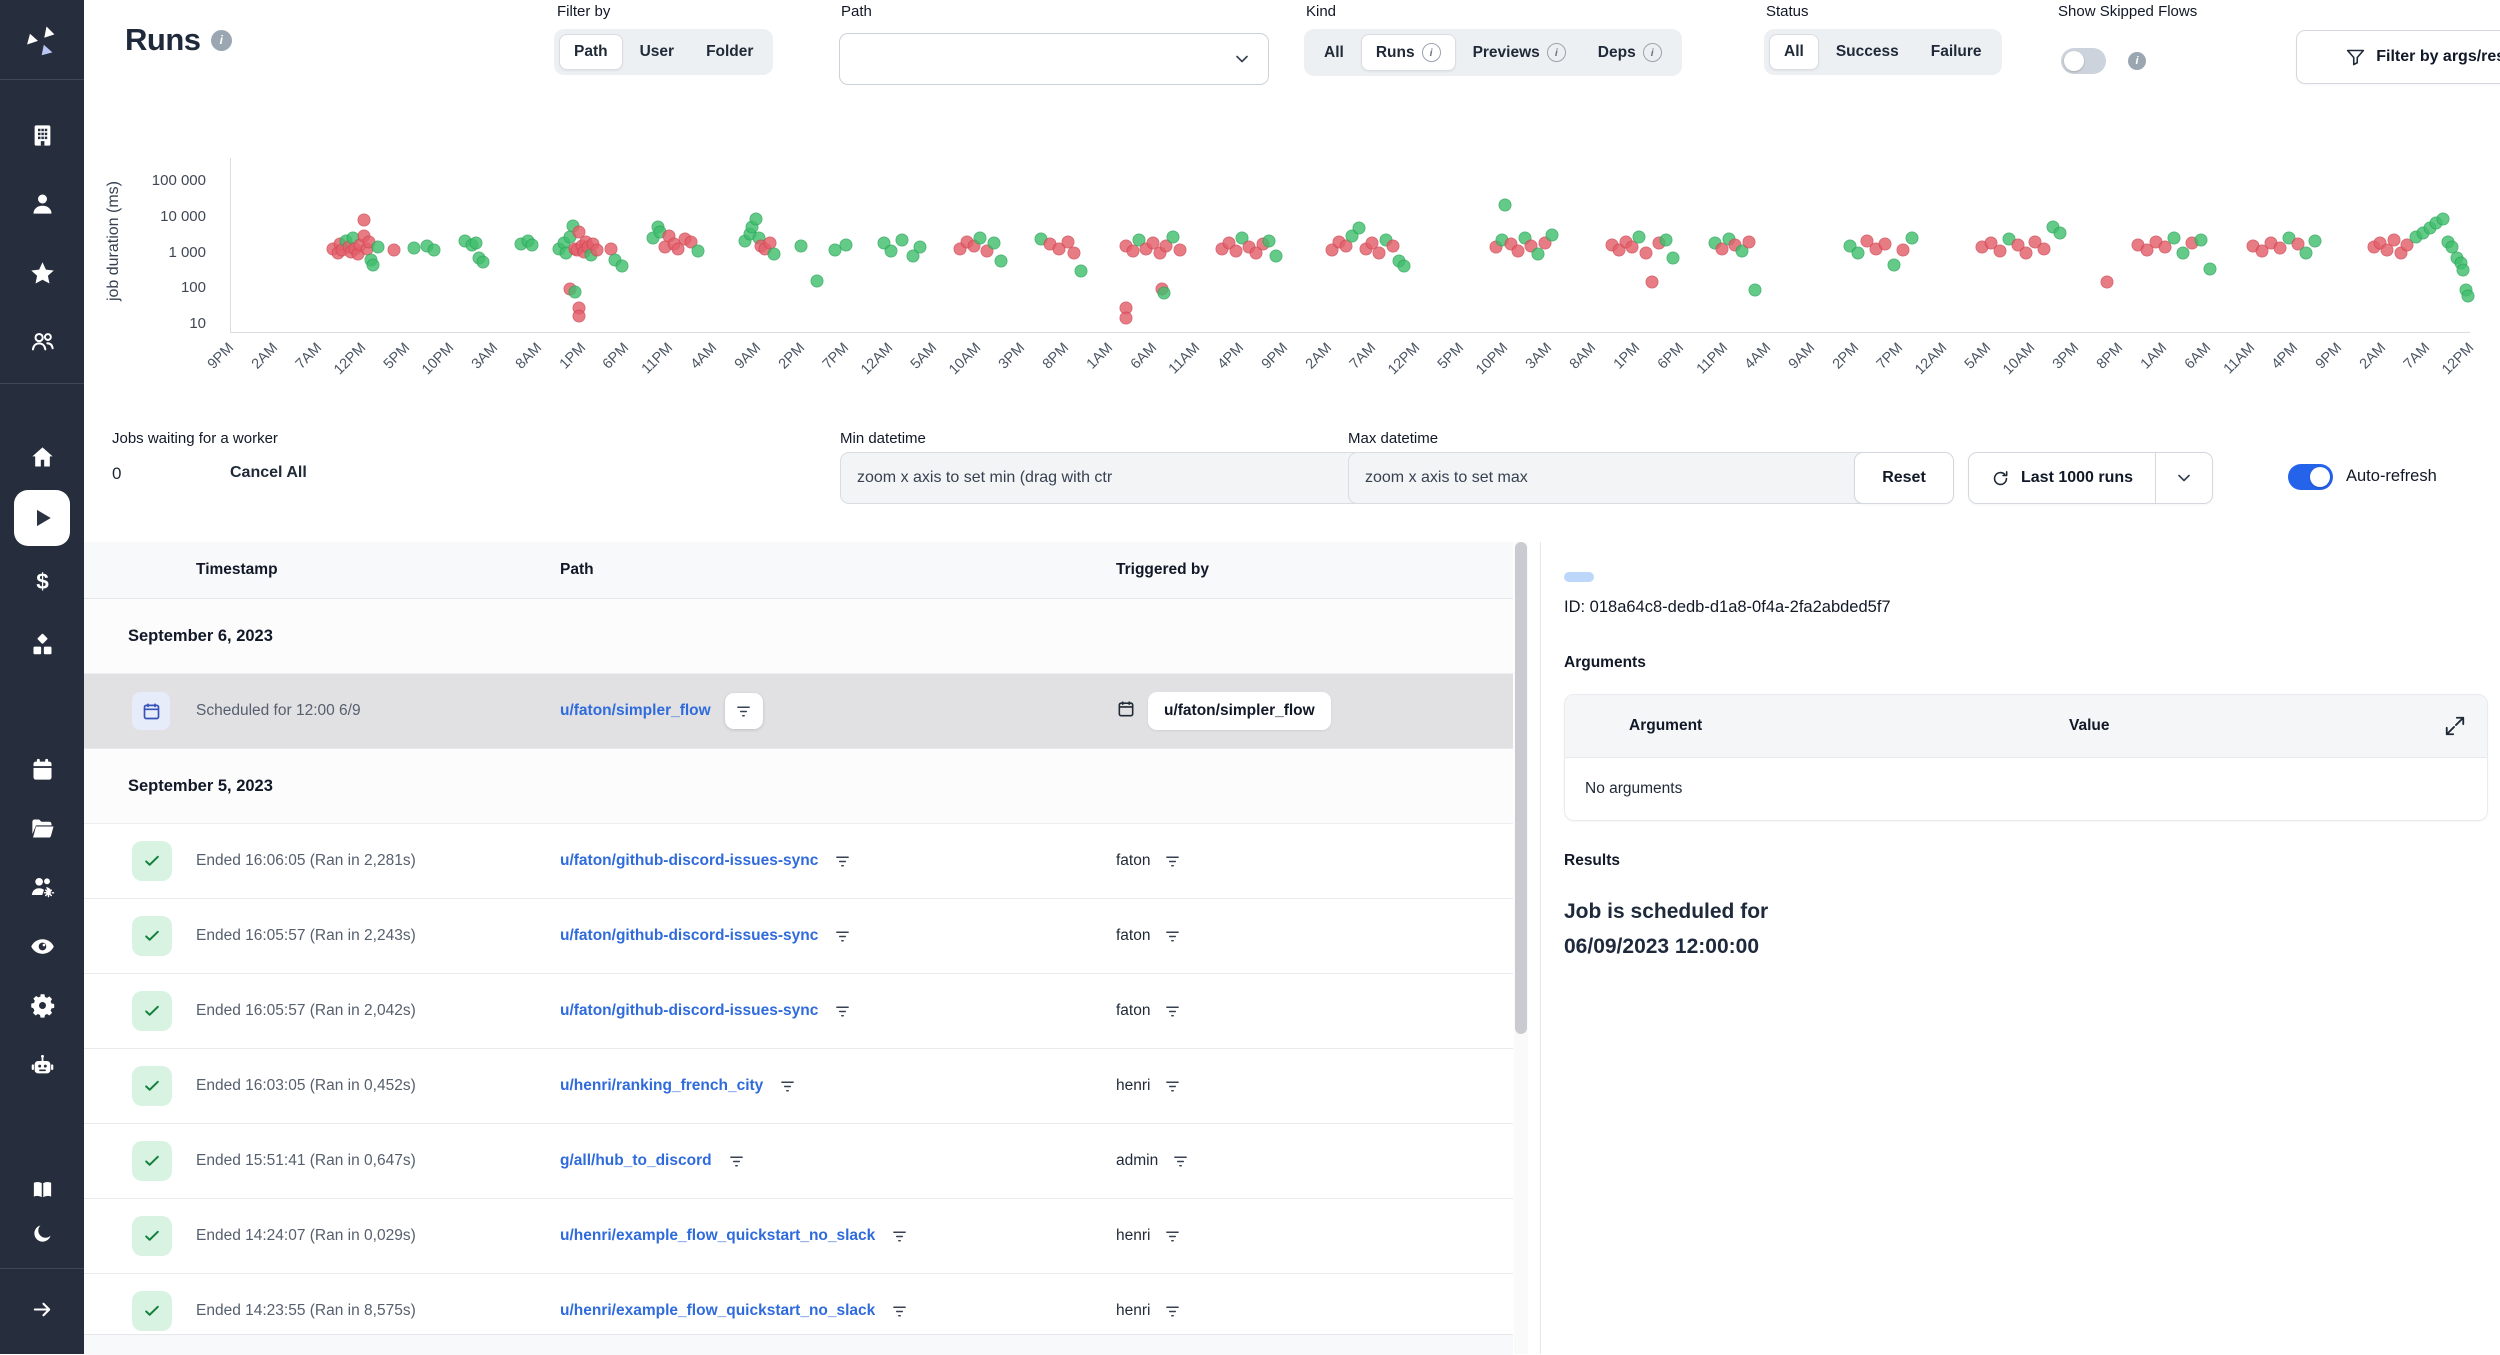 This screenshot has width=2500, height=1355. I want to click on table-scrollbar, so click(1521, 948).